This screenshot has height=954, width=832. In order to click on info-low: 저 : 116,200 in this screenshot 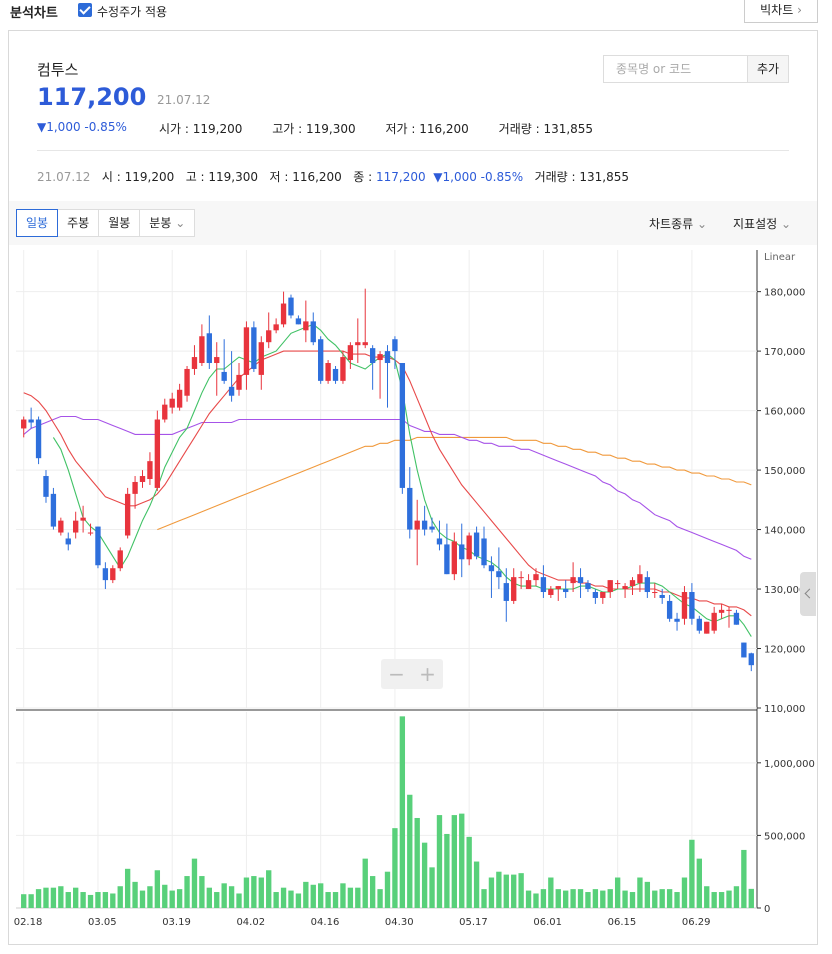, I will do `click(305, 177)`.